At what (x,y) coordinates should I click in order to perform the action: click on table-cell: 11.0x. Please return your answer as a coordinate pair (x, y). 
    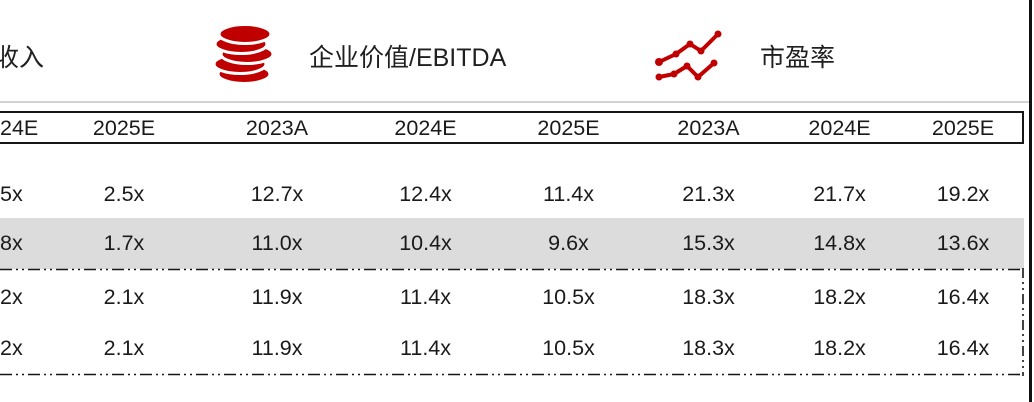
    Looking at the image, I should click on (277, 243).